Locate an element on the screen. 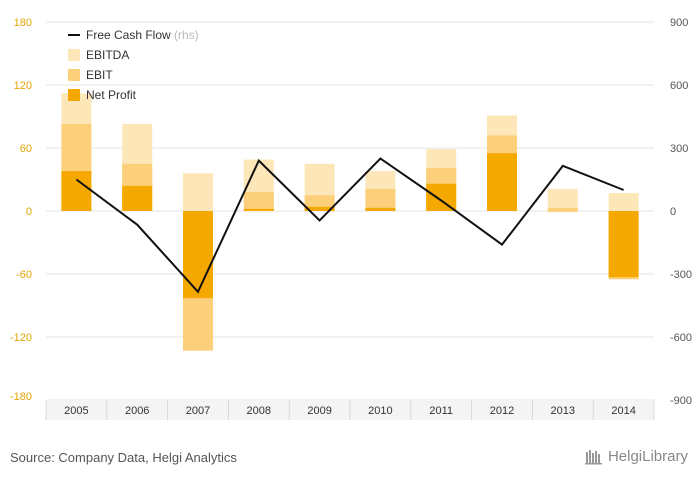 The image size is (700, 483). left-y-axis: 180 120 60 0 -60 -120 -180 is located at coordinates (21, 210).